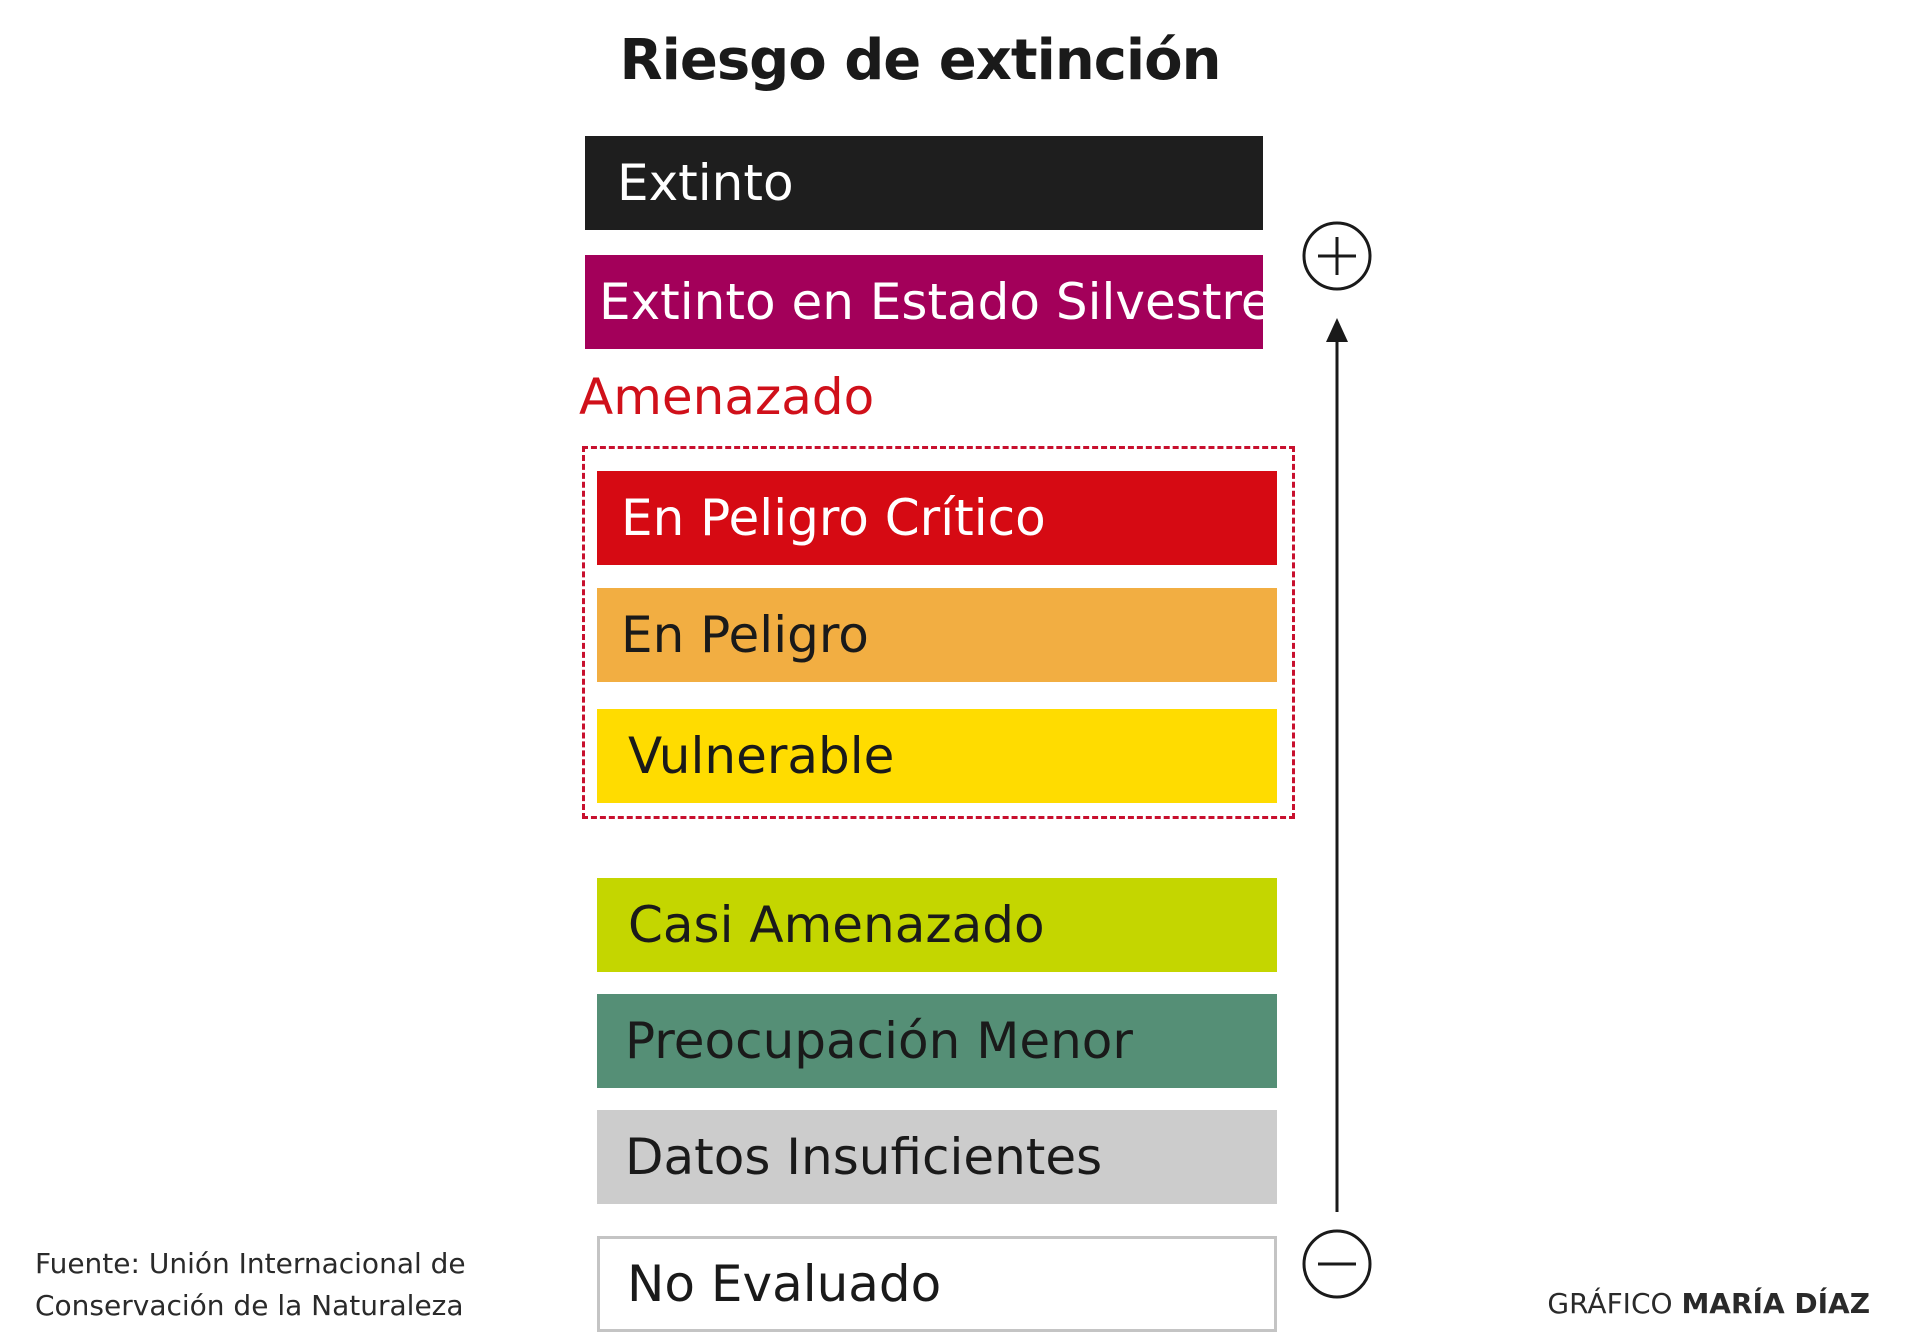 Image resolution: width=1920 pixels, height=1344 pixels. What do you see at coordinates (784, 1284) in the screenshot?
I see `category-label: No Evaluado` at bounding box center [784, 1284].